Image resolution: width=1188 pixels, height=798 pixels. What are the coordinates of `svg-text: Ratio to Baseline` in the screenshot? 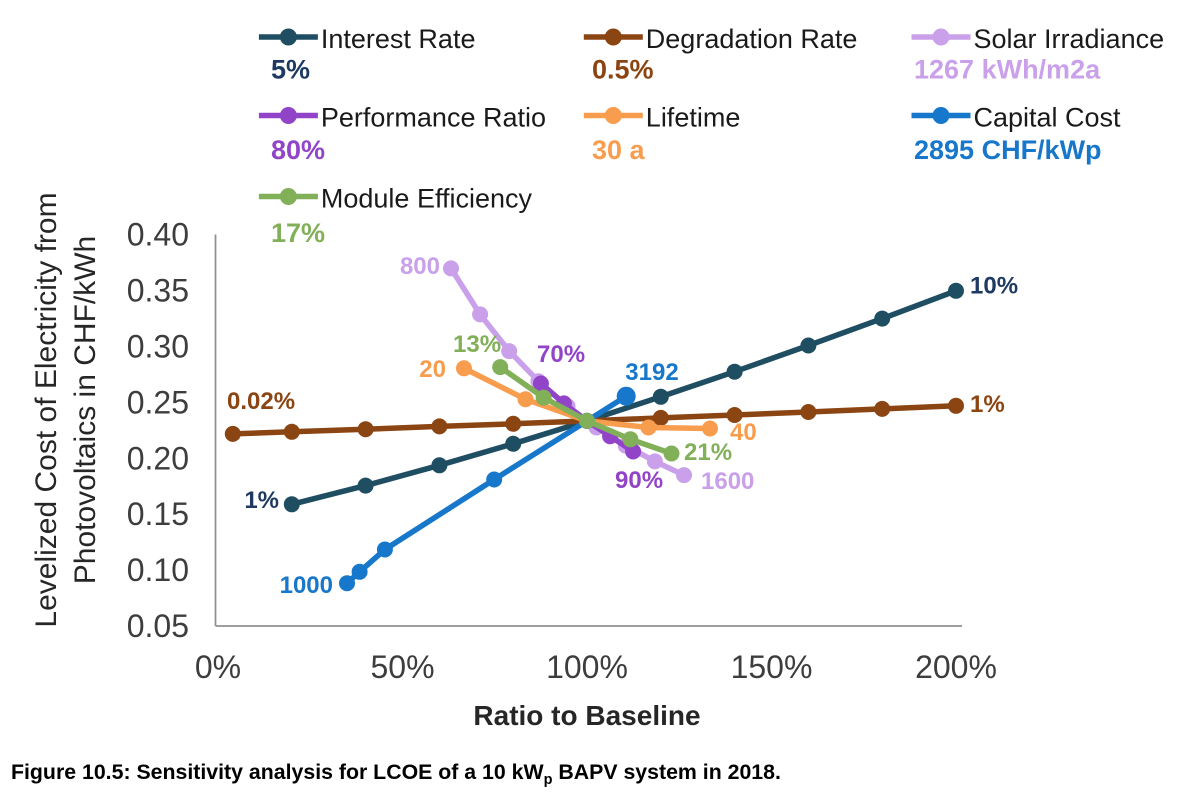 It's located at (586, 715).